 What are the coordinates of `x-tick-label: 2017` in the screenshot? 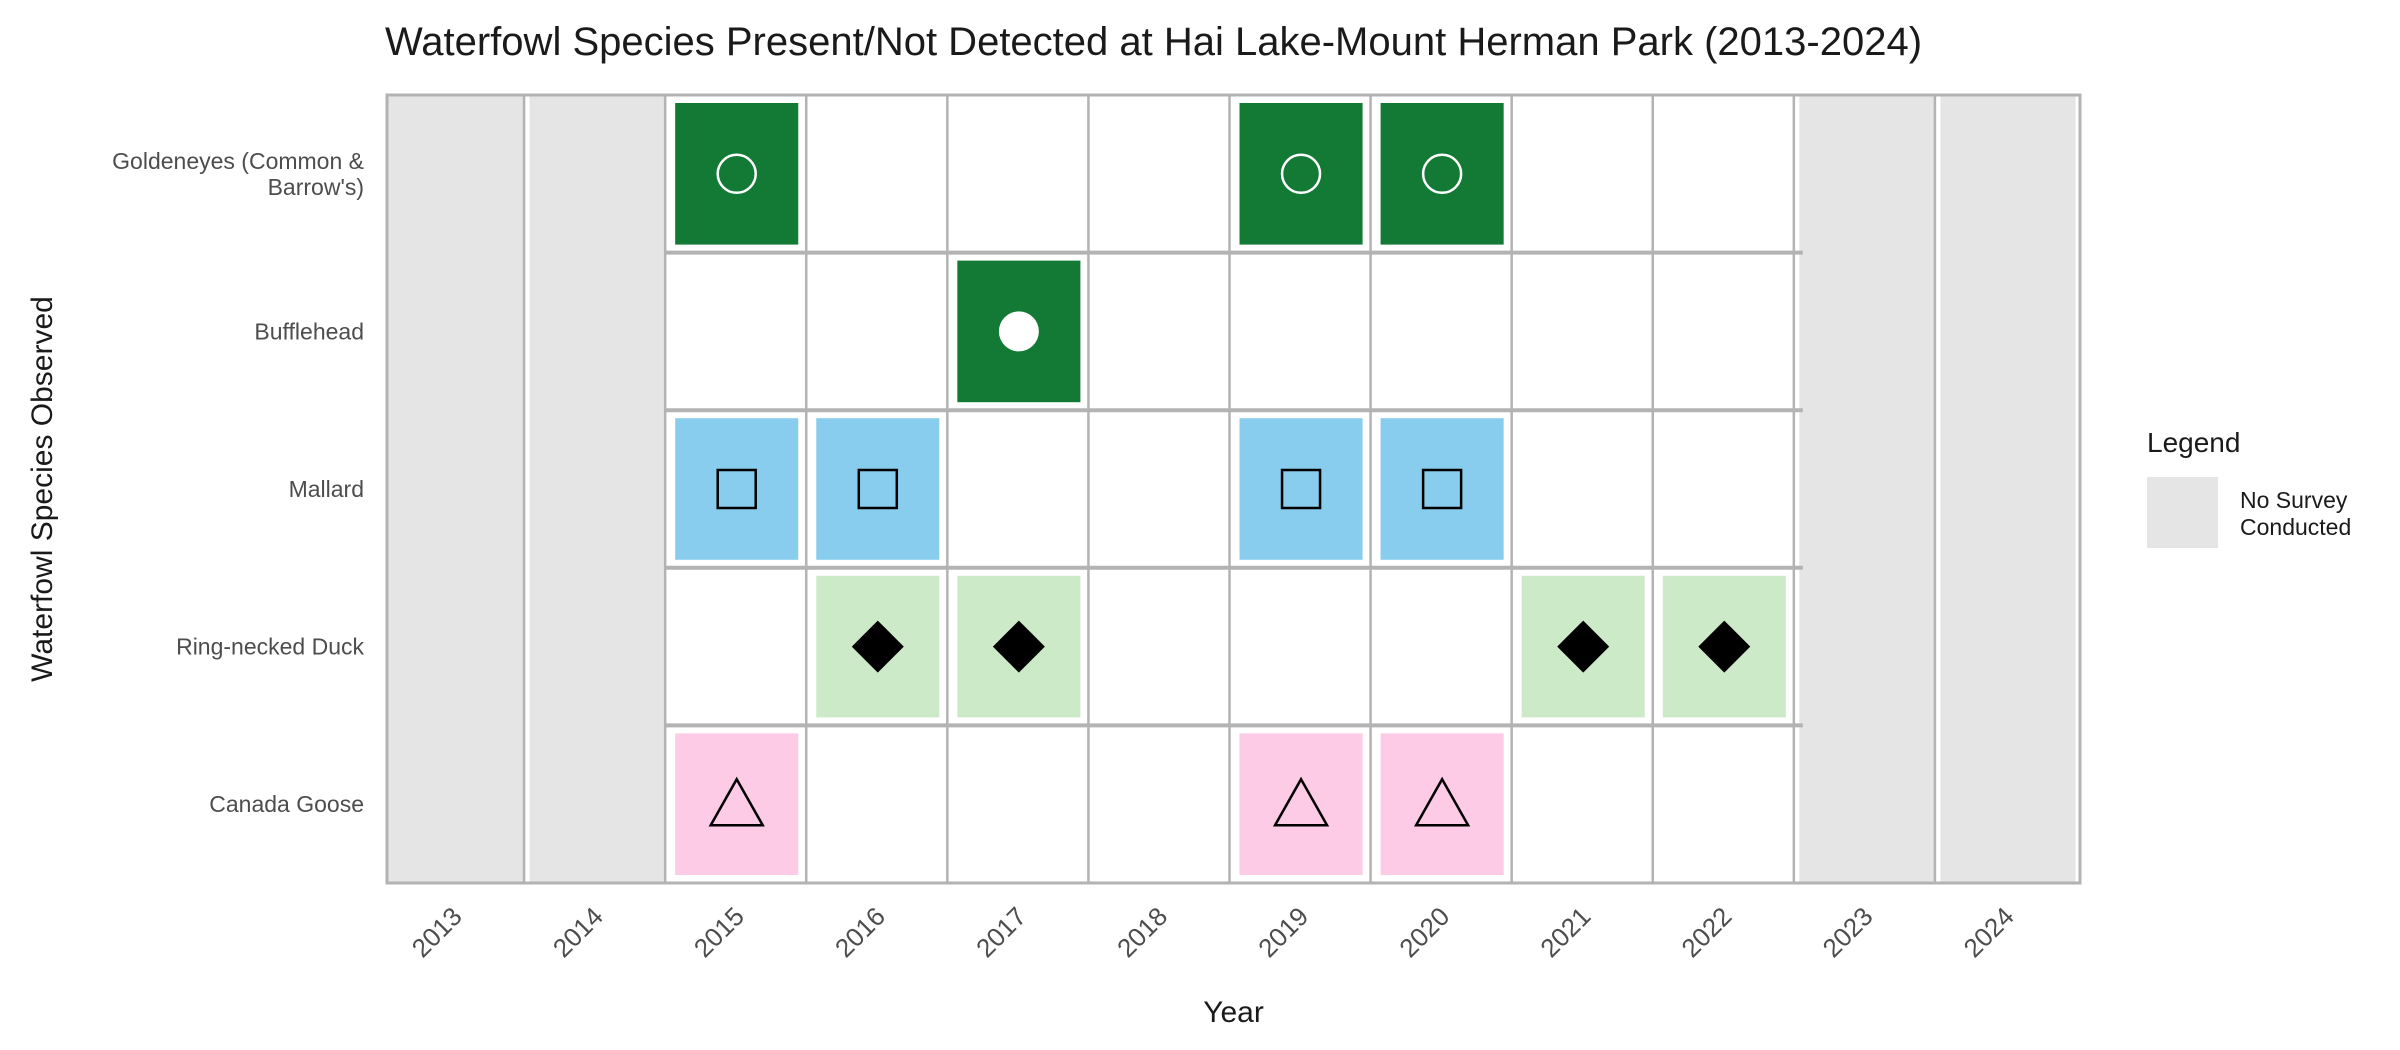 It's located at (1001, 932).